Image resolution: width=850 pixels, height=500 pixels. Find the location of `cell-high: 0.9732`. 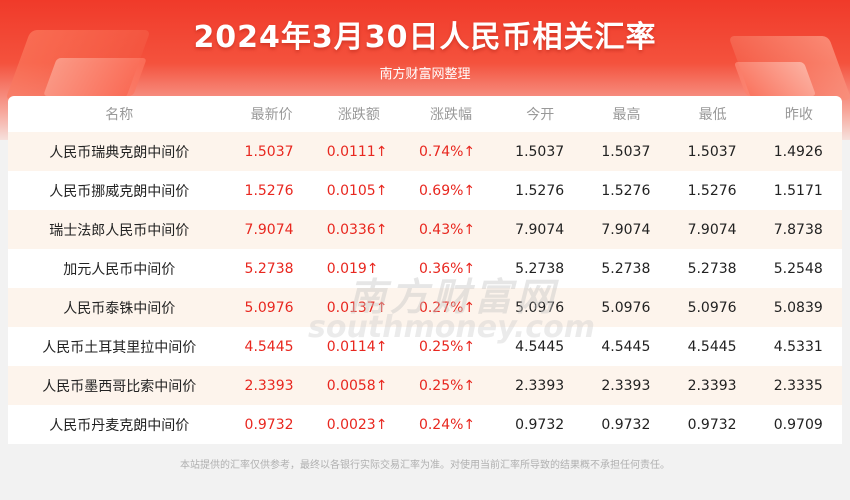

cell-high: 0.9732 is located at coordinates (626, 424).